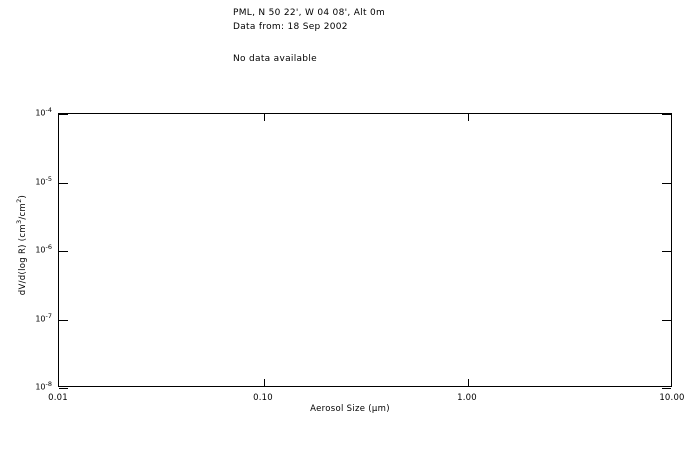  I want to click on data-date-text: Data from: 18 Sep 2002, so click(290, 27).